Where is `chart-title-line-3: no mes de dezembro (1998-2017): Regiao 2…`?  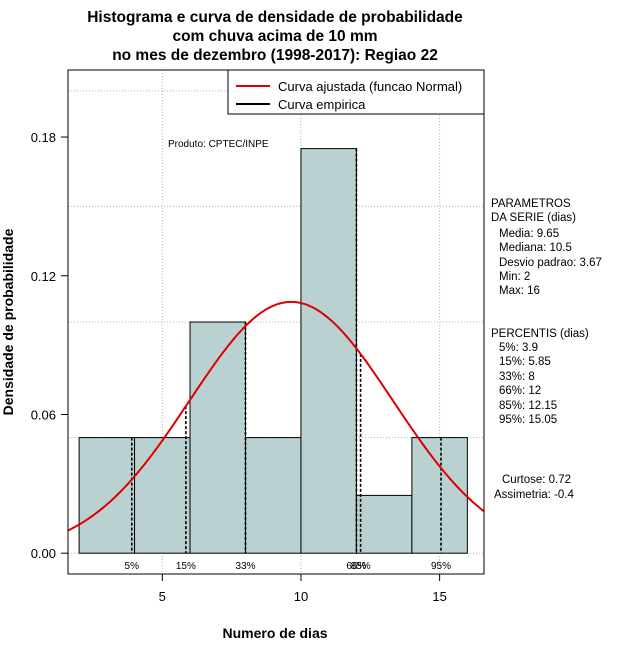 chart-title-line-3: no mes de dezembro (1998-2017): Regiao 2… is located at coordinates (275, 55).